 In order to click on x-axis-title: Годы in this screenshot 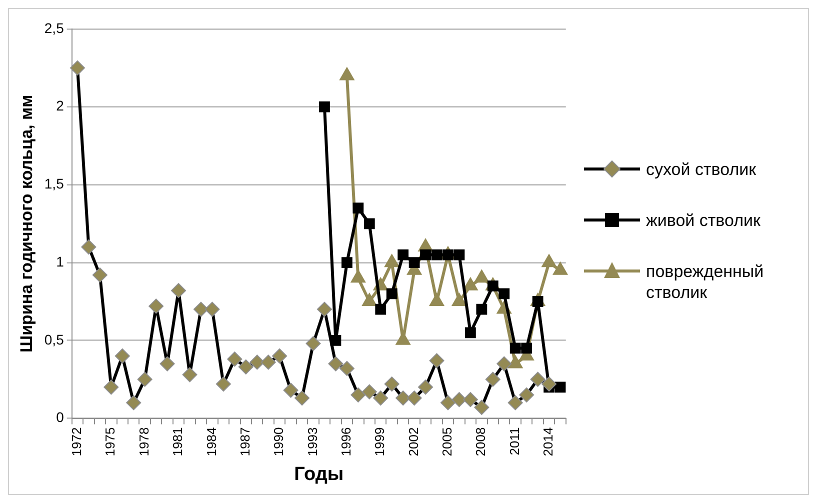, I will do `click(319, 474)`.